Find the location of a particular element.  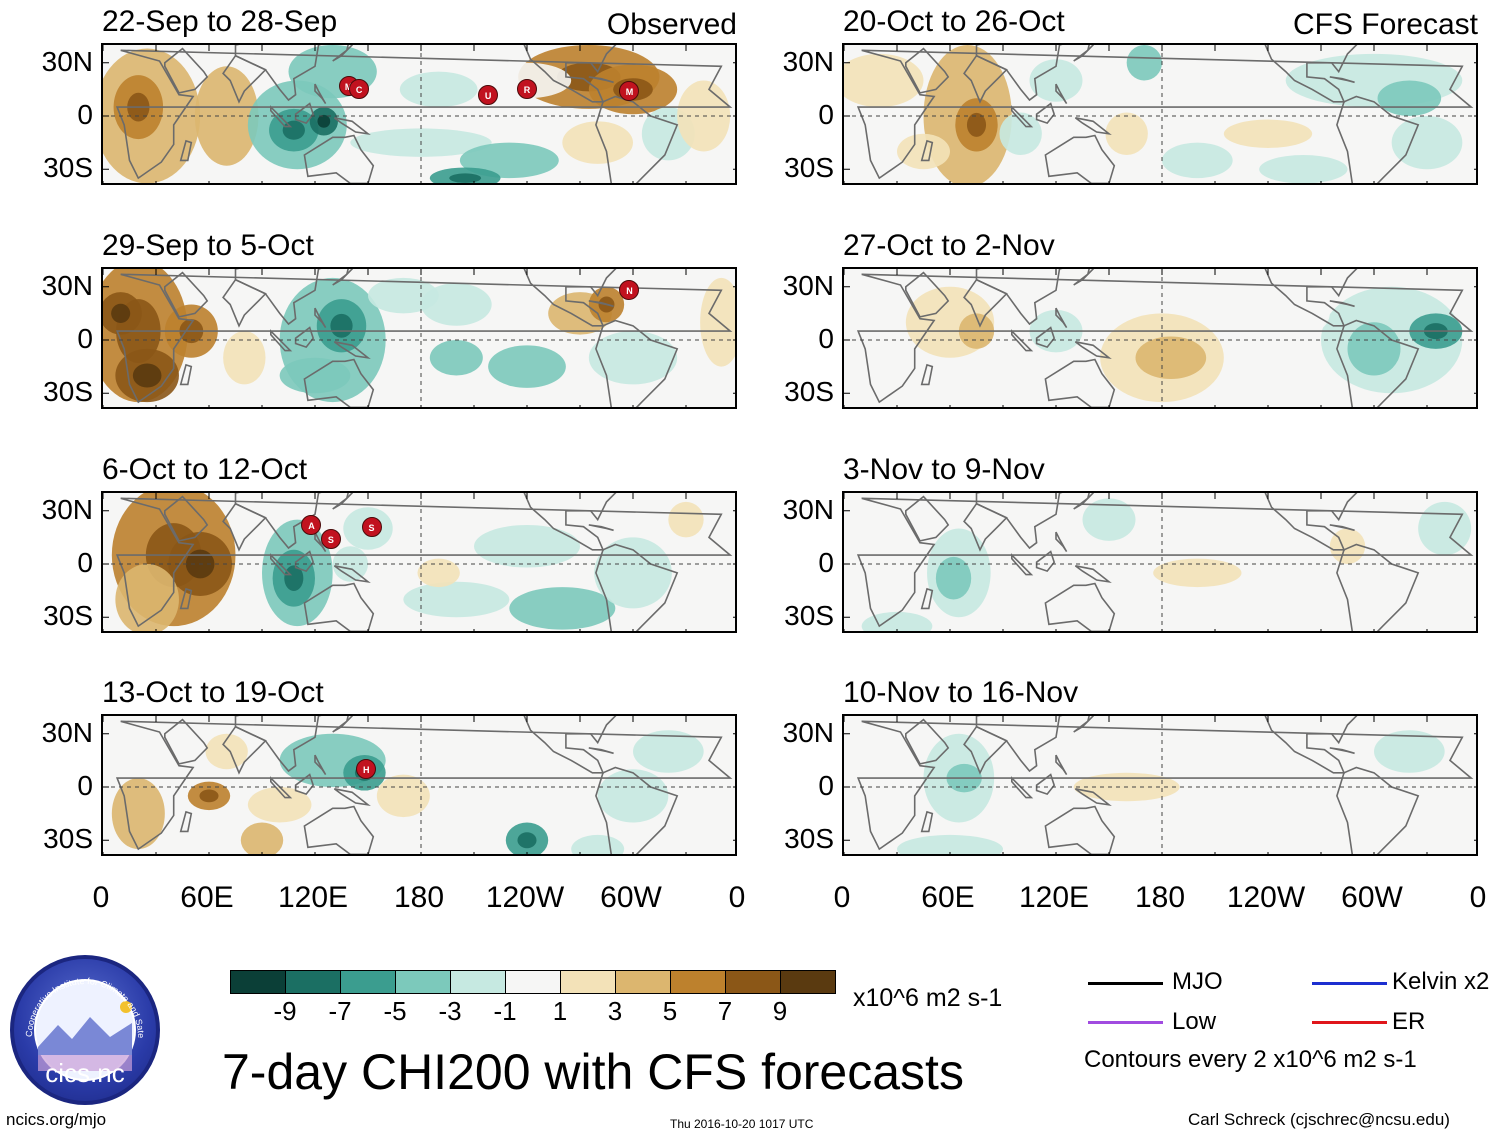

lat-tick-label: 30N is located at coordinates (808, 509).